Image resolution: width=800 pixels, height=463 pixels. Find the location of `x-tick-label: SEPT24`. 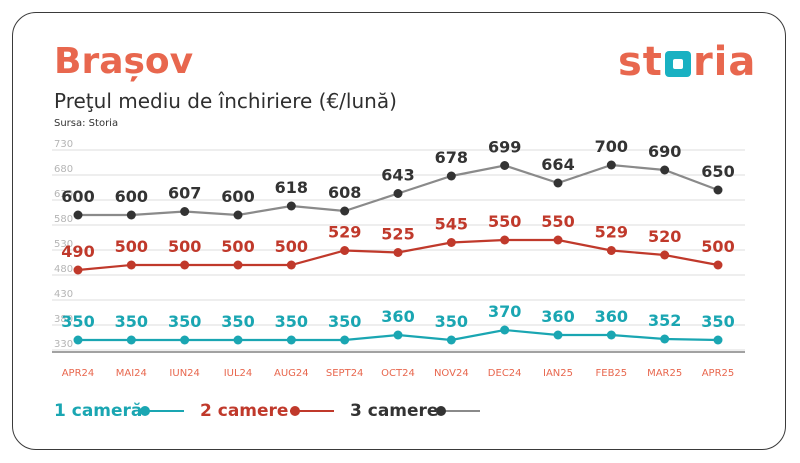

x-tick-label: SEPT24 is located at coordinates (345, 373).